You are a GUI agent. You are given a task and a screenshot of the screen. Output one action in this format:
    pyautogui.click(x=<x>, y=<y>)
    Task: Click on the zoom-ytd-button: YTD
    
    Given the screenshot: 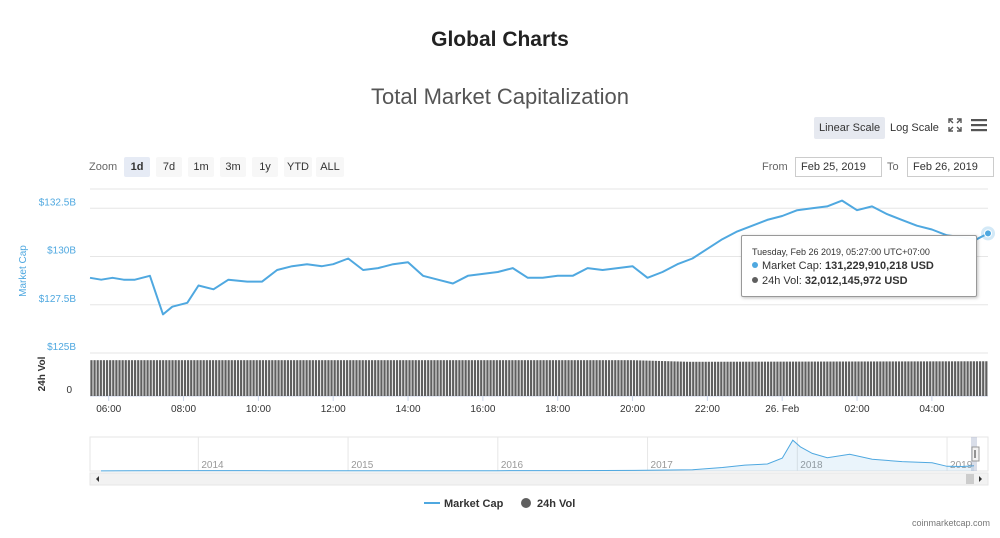 What is the action you would take?
    pyautogui.click(x=298, y=167)
    